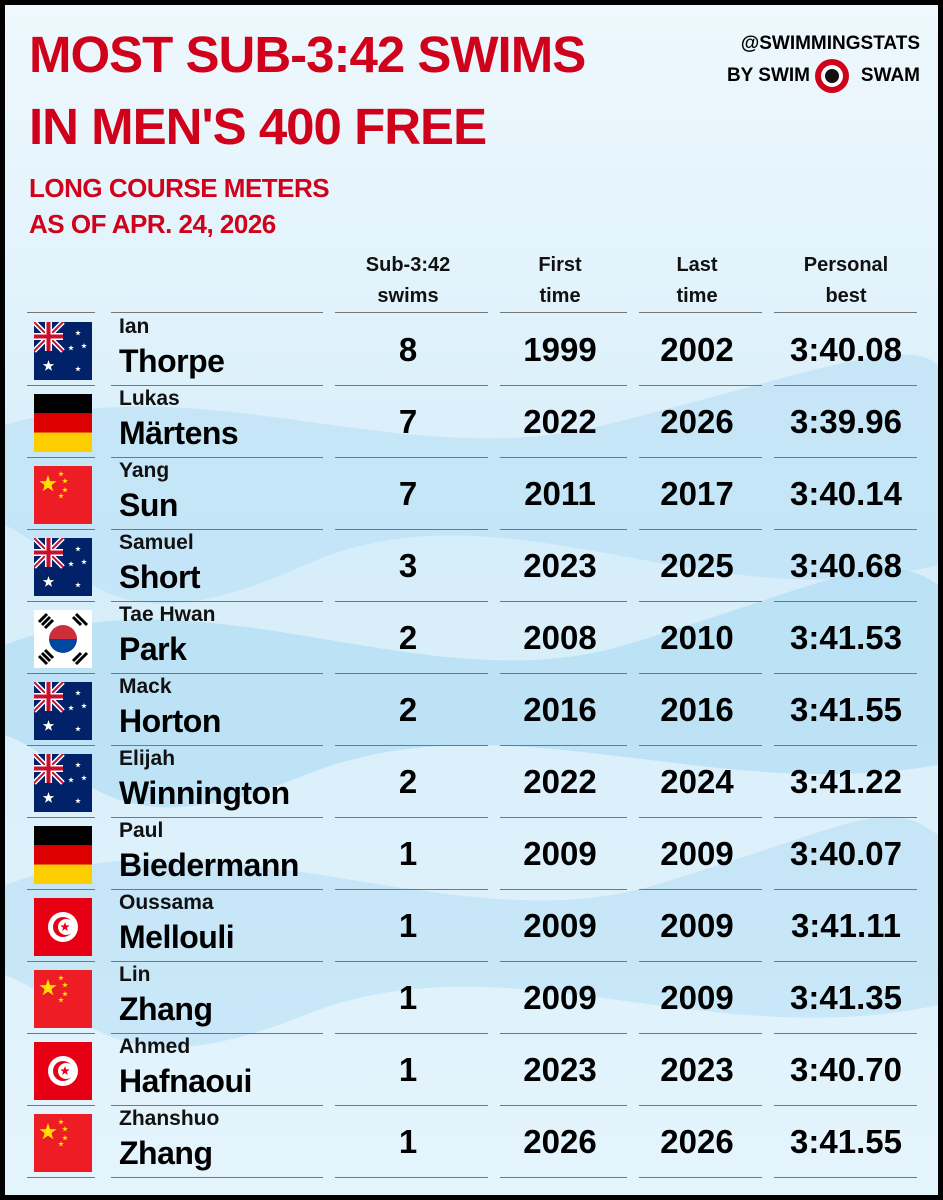 The width and height of the screenshot is (943, 1200). What do you see at coordinates (408, 265) in the screenshot?
I see `column-header: Sub-3:42` at bounding box center [408, 265].